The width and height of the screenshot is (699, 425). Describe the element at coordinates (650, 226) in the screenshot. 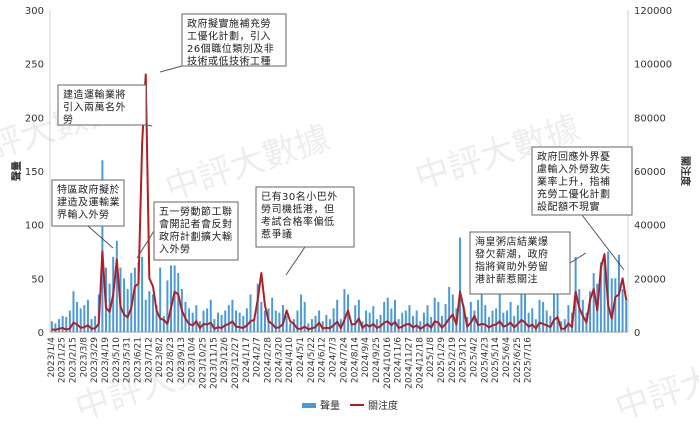

I see `right-y-tick-label: 40000` at that location.